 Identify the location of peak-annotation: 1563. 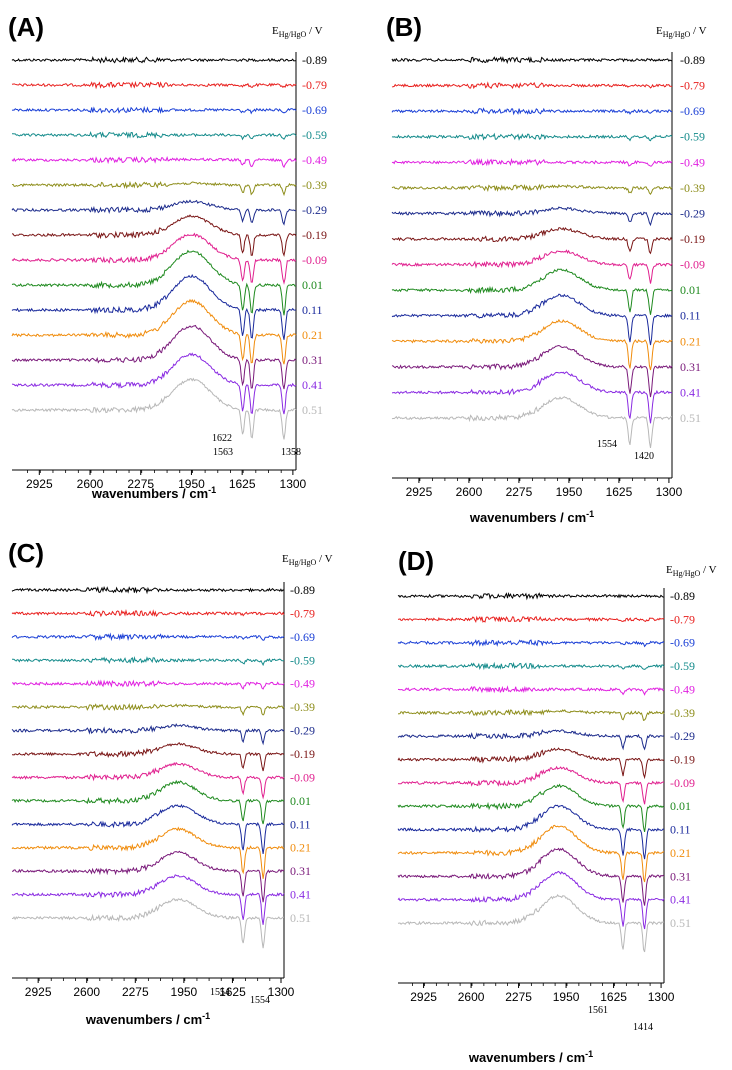
(223, 452).